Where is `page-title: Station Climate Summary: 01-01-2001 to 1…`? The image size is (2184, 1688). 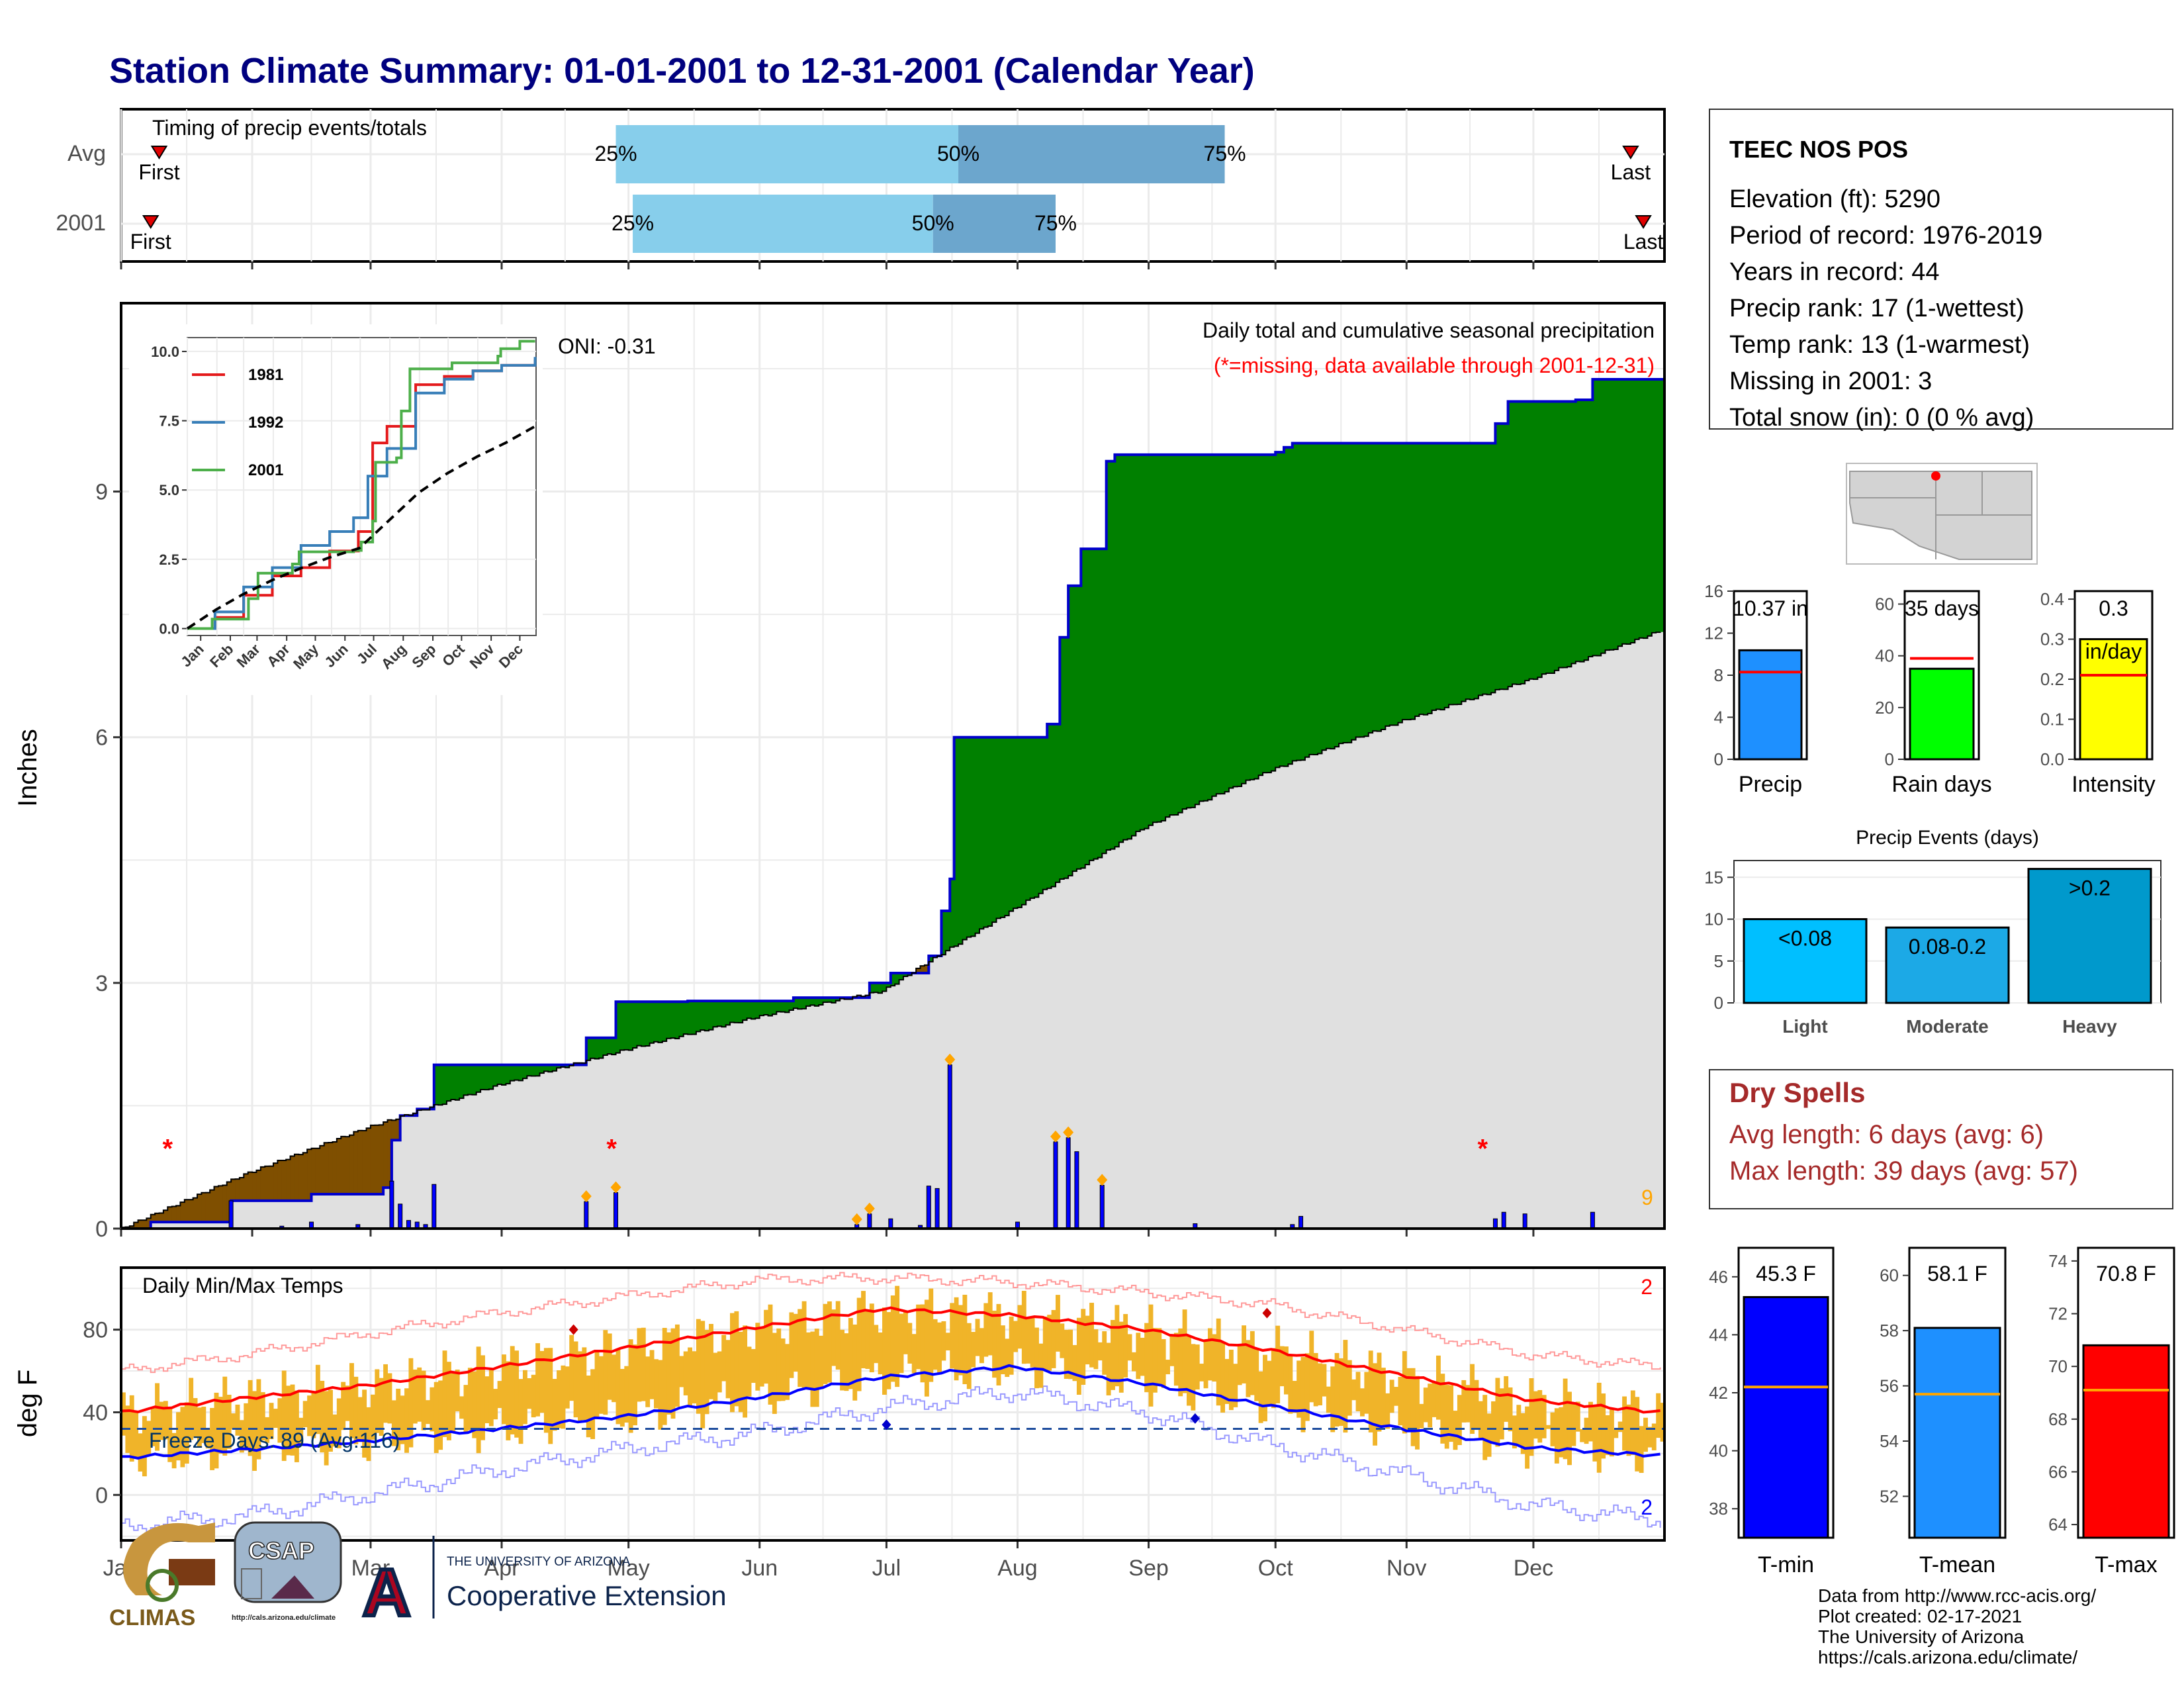
page-title: Station Climate Summary: 01-01-2001 to 1… is located at coordinates (682, 71).